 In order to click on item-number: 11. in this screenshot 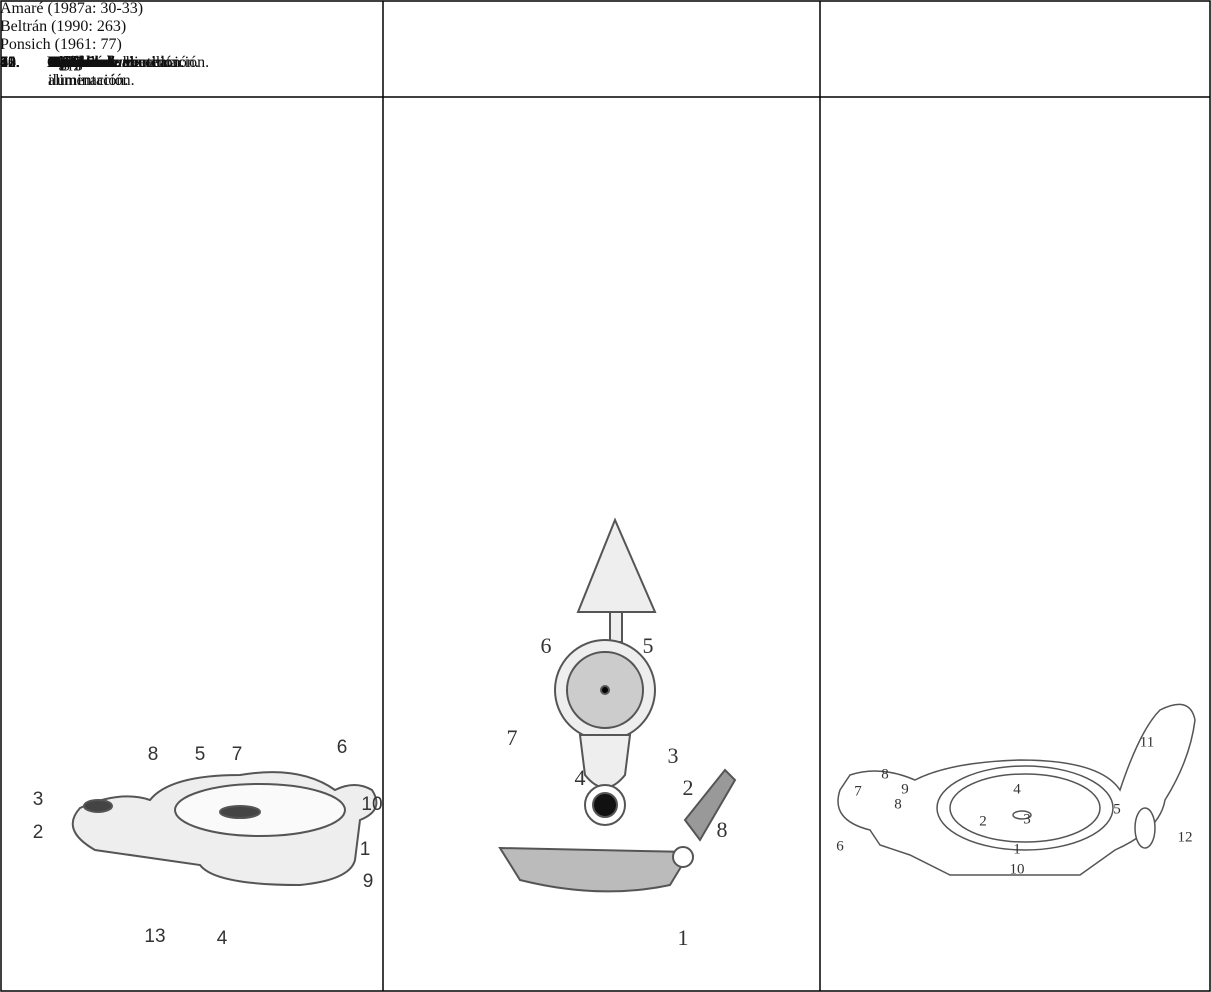, I will do `click(10, 62)`.